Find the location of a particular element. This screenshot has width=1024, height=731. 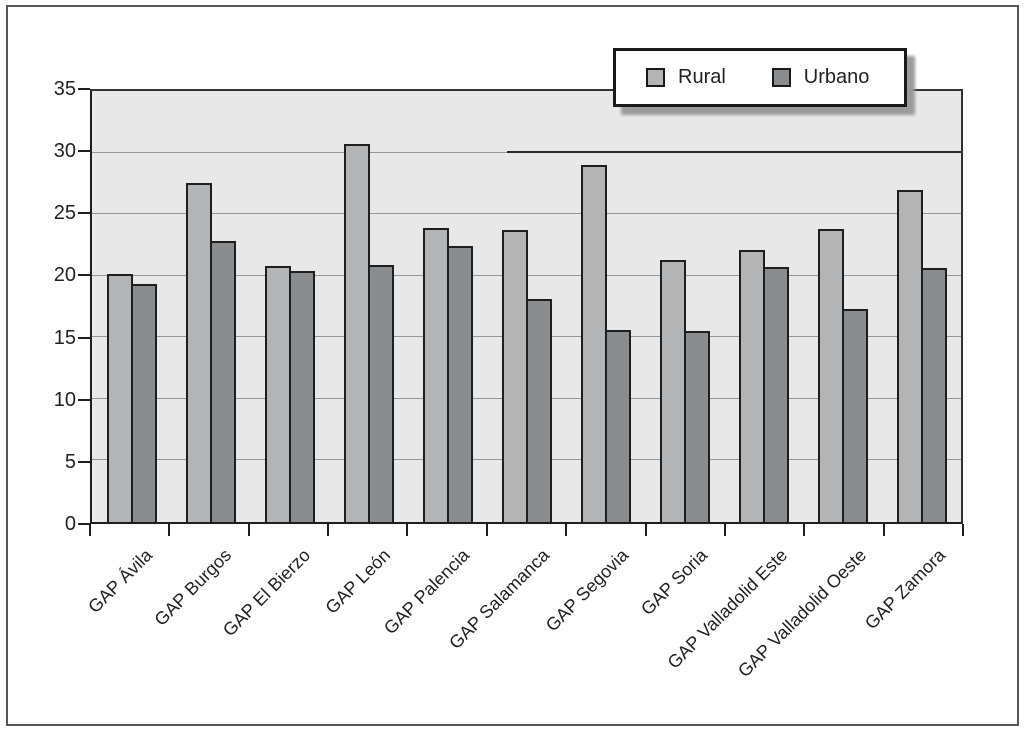

legend-item-urbano: Urbano is located at coordinates (820, 77).